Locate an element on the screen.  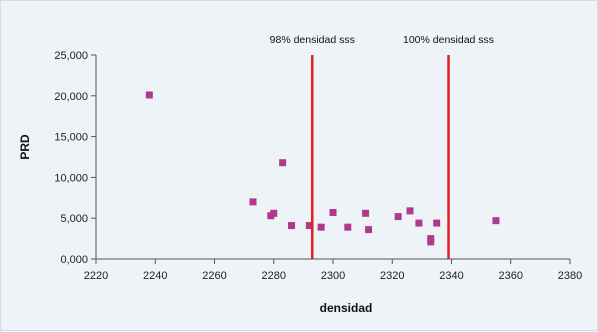
y-tick-label: 5,000 is located at coordinates (74, 219).